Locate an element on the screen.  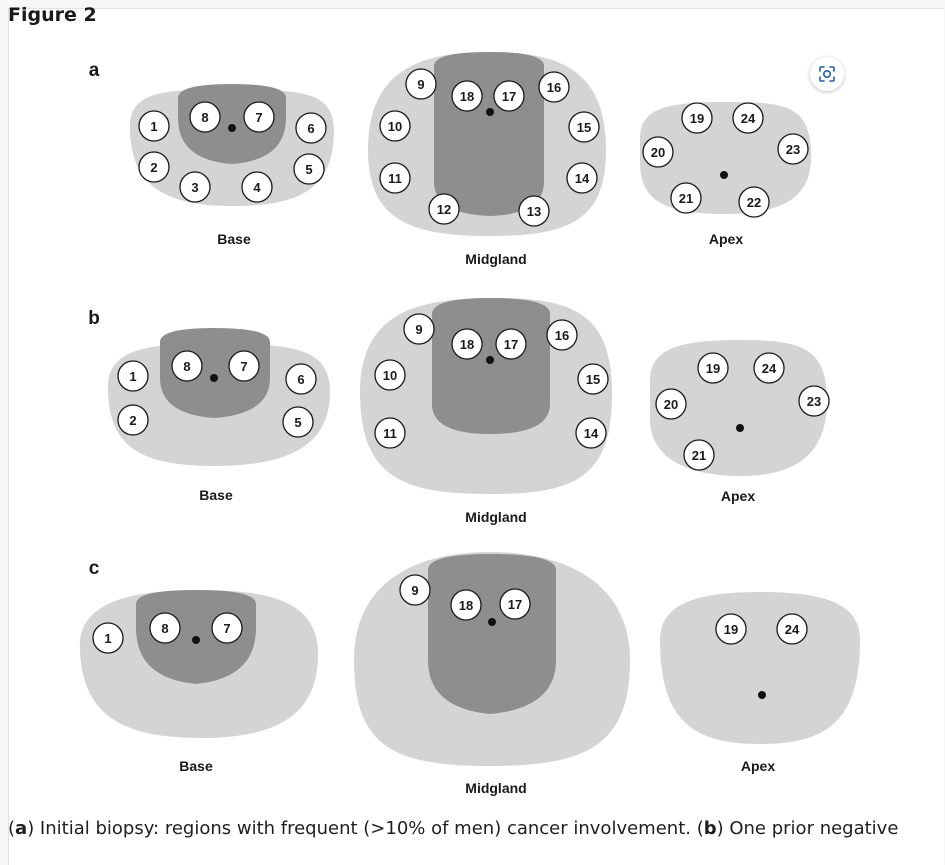
region-number: 17 is located at coordinates (515, 604).